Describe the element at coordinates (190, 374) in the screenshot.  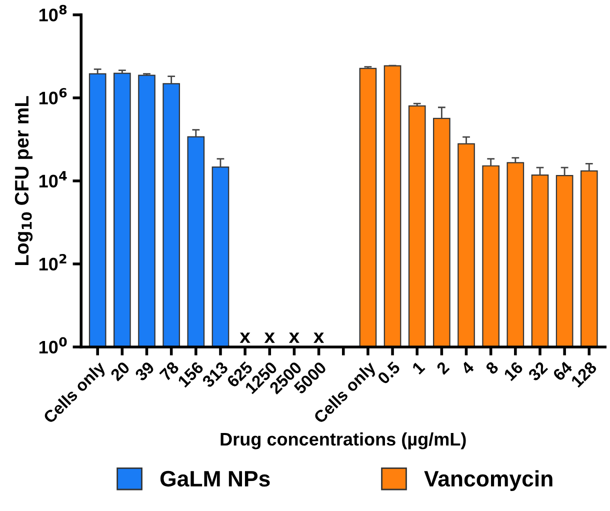
I see `x-tick-label: 156` at that location.